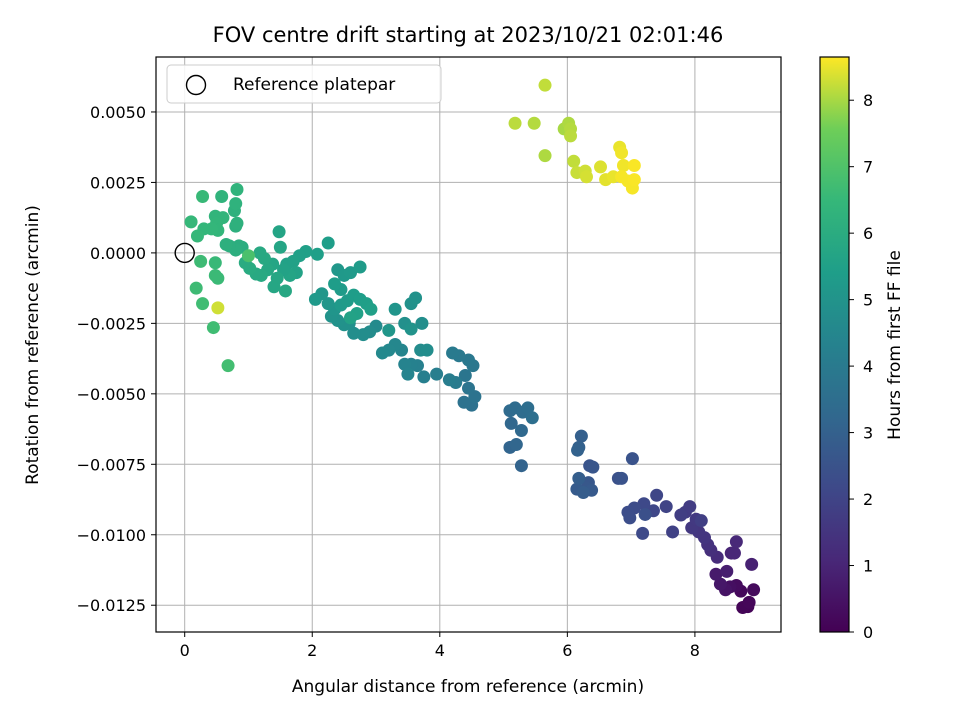 Image resolution: width=960 pixels, height=720 pixels. What do you see at coordinates (196, 85) in the screenshot?
I see `legend-open-circle-marker` at bounding box center [196, 85].